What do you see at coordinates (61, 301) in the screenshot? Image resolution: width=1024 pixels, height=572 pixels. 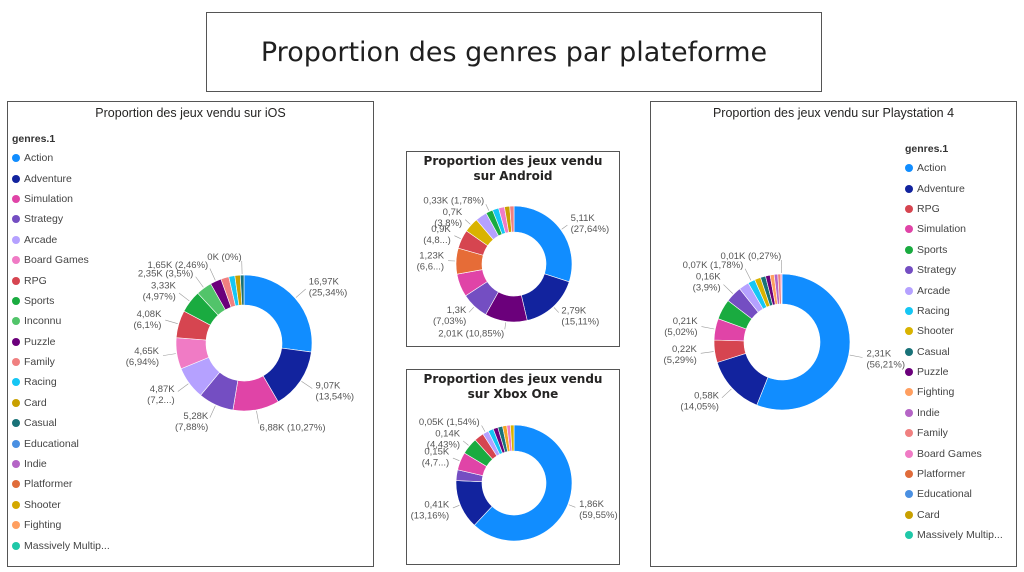 I see `legend-item-ios: Sports` at bounding box center [61, 301].